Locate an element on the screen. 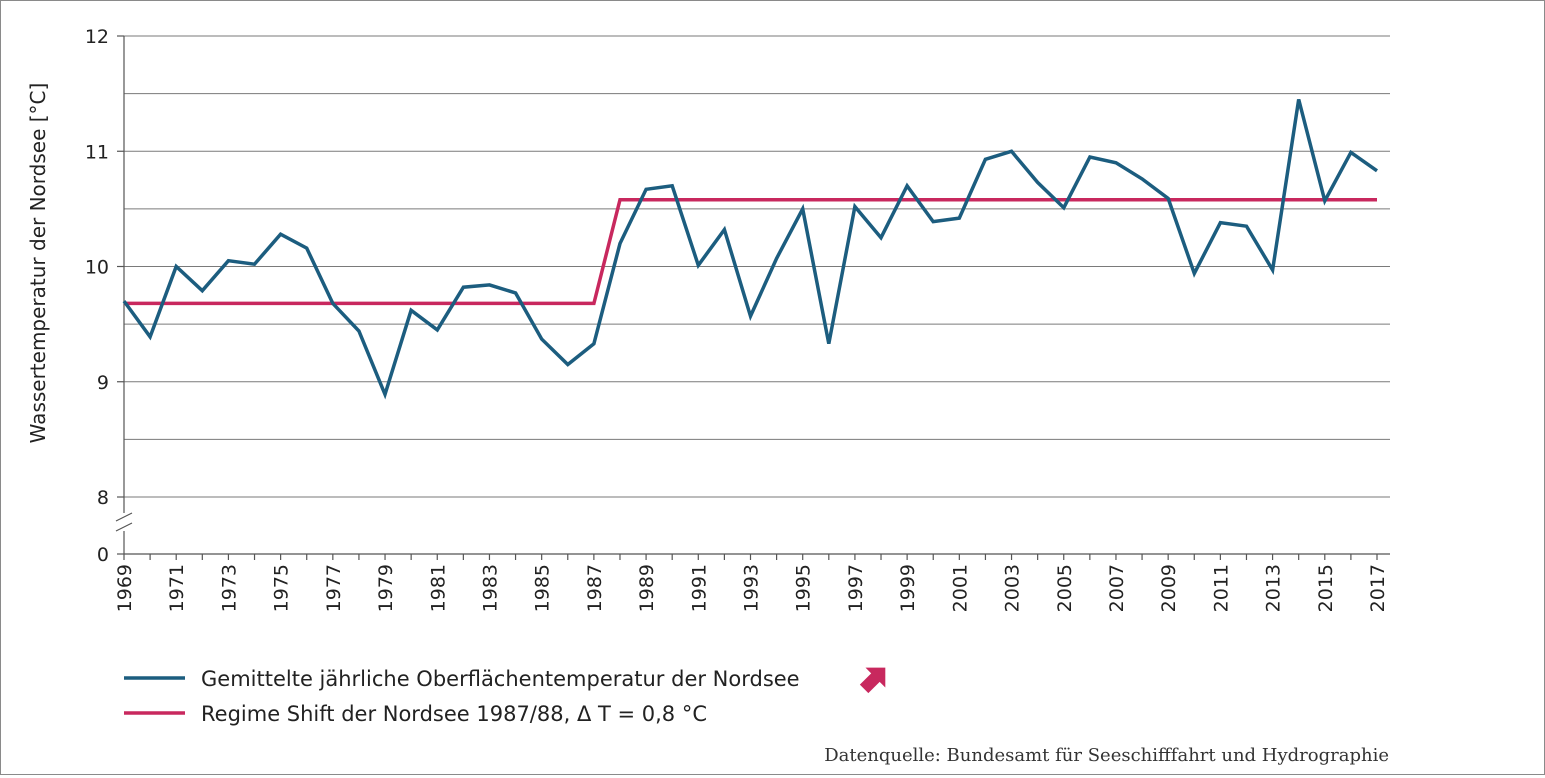 This screenshot has width=1545, height=778. series-line-regime-shift is located at coordinates (750, 251).